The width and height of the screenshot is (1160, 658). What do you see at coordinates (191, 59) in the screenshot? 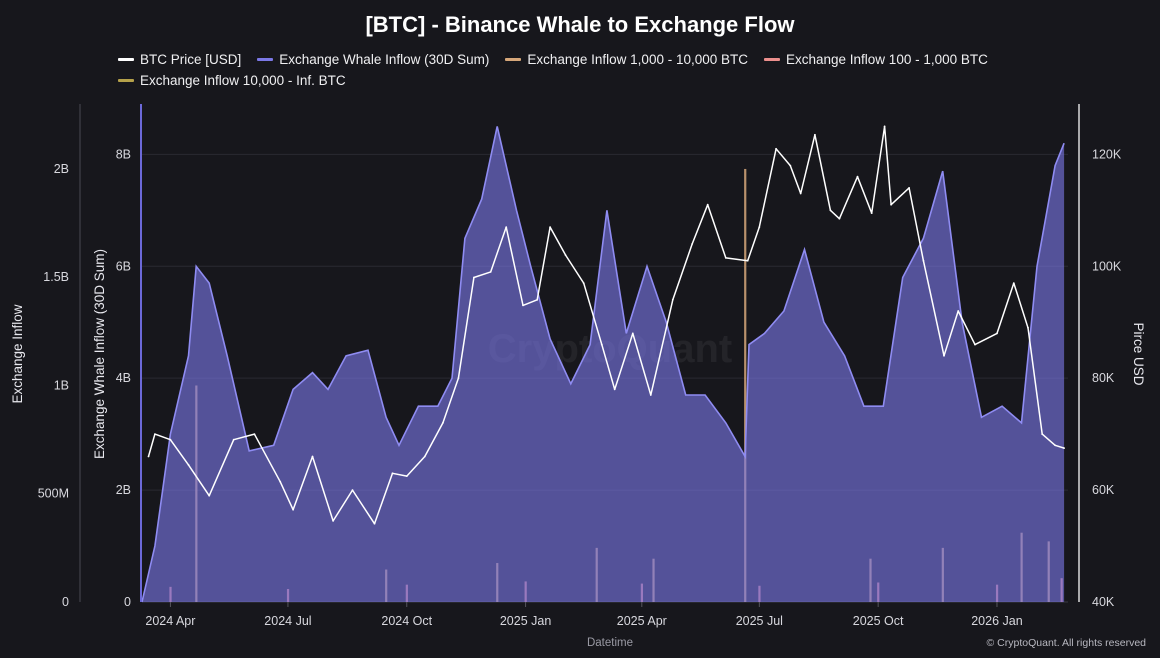
I see `legend-label-btc-price: BTC Price [USD]` at bounding box center [191, 59].